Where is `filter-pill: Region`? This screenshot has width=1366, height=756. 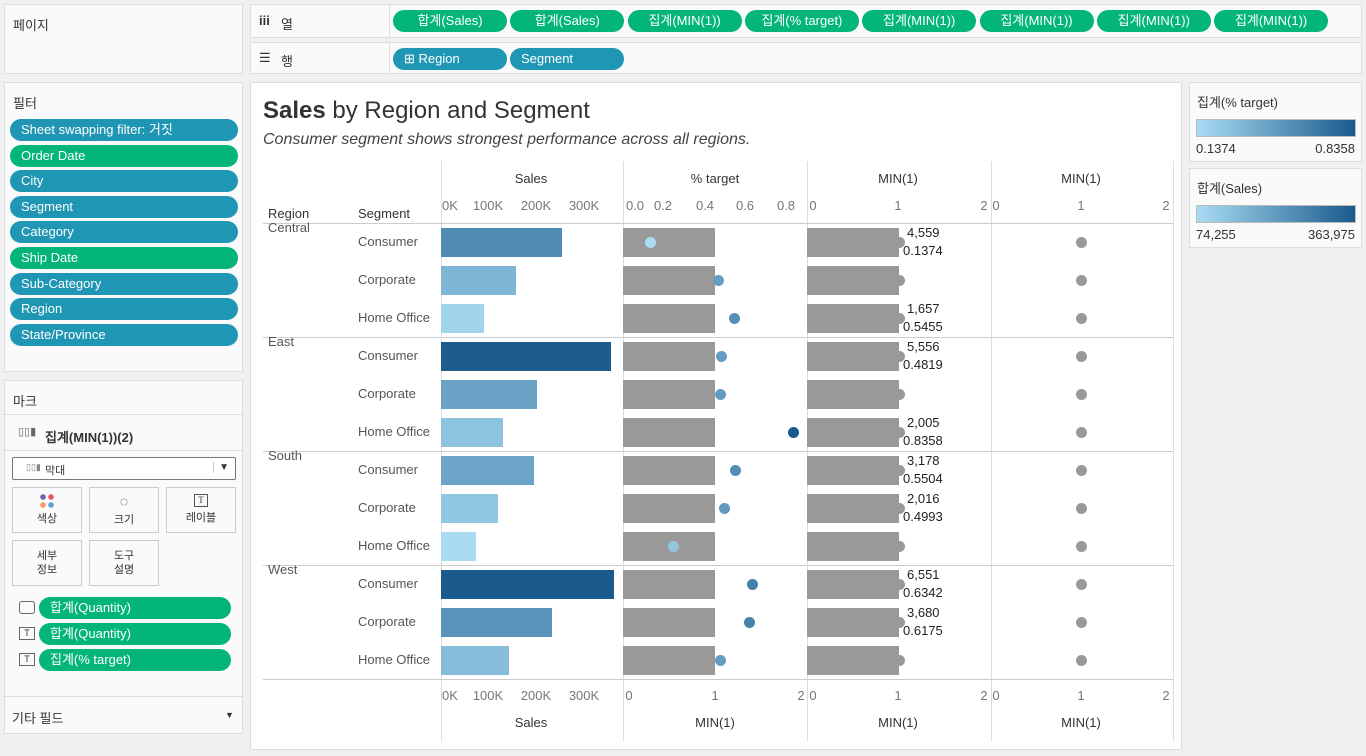 filter-pill: Region is located at coordinates (124, 309).